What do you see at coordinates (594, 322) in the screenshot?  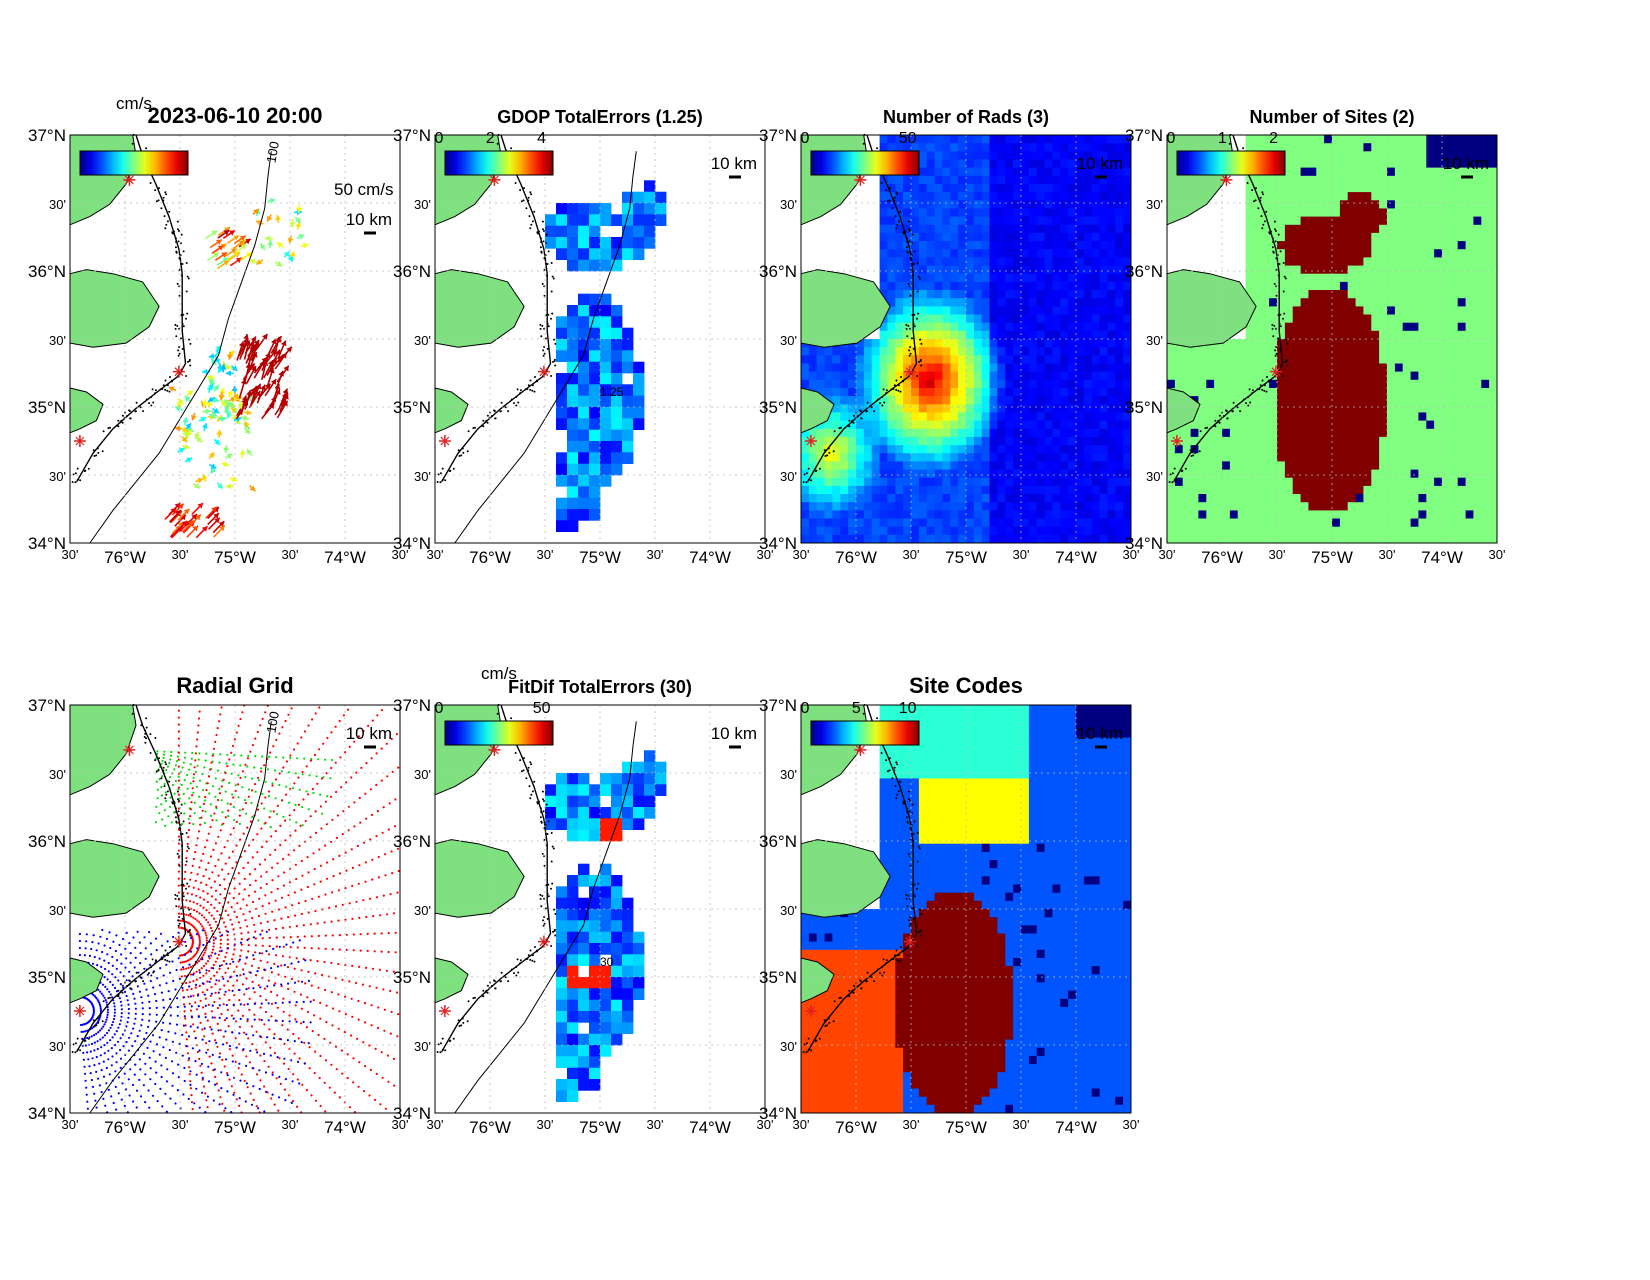 I see `gdop-cell` at bounding box center [594, 322].